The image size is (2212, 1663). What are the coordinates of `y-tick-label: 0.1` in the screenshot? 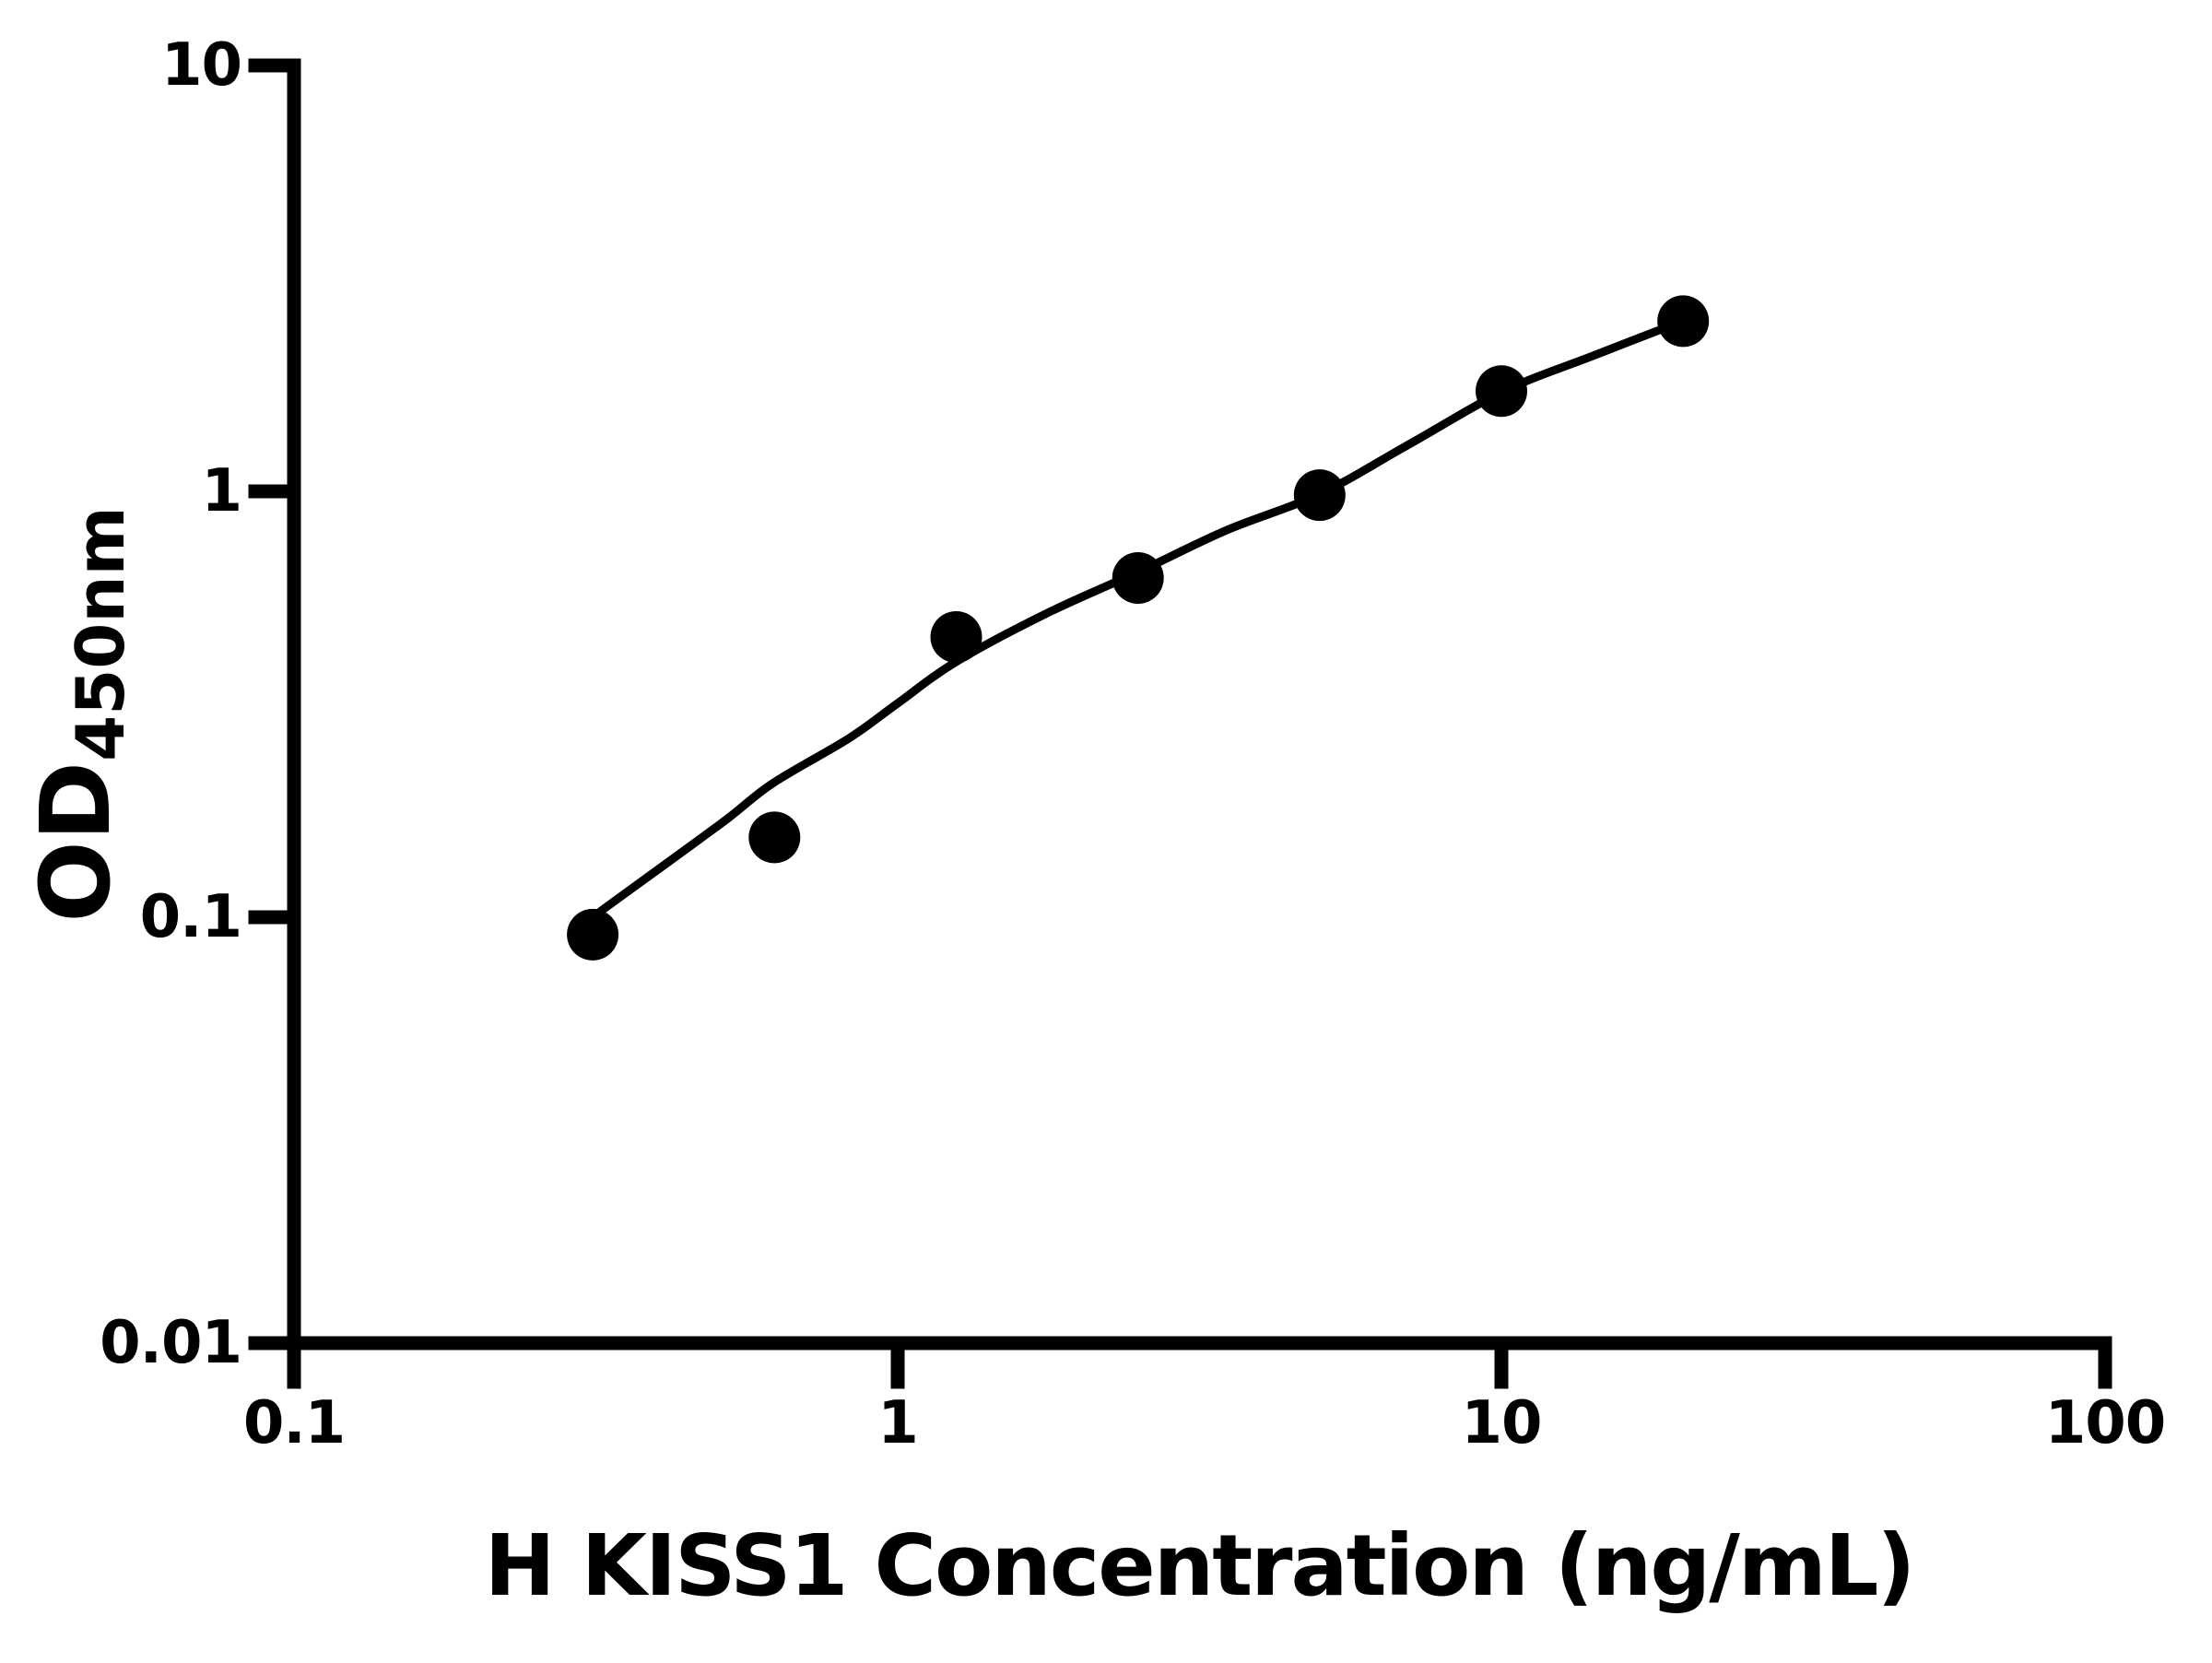 It's located at (190, 917).